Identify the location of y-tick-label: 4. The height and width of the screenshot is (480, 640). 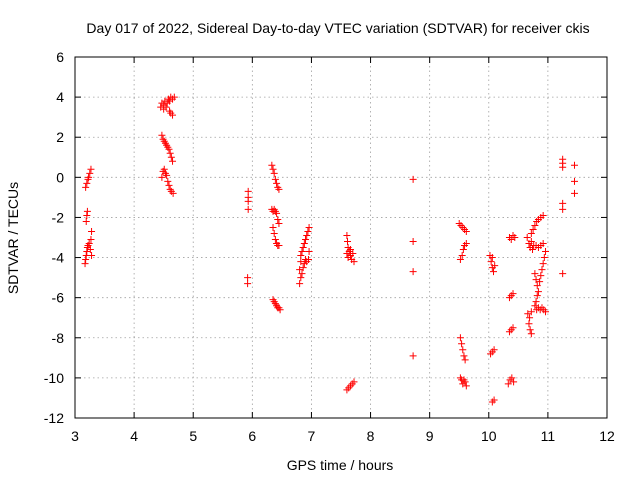
(60, 97).